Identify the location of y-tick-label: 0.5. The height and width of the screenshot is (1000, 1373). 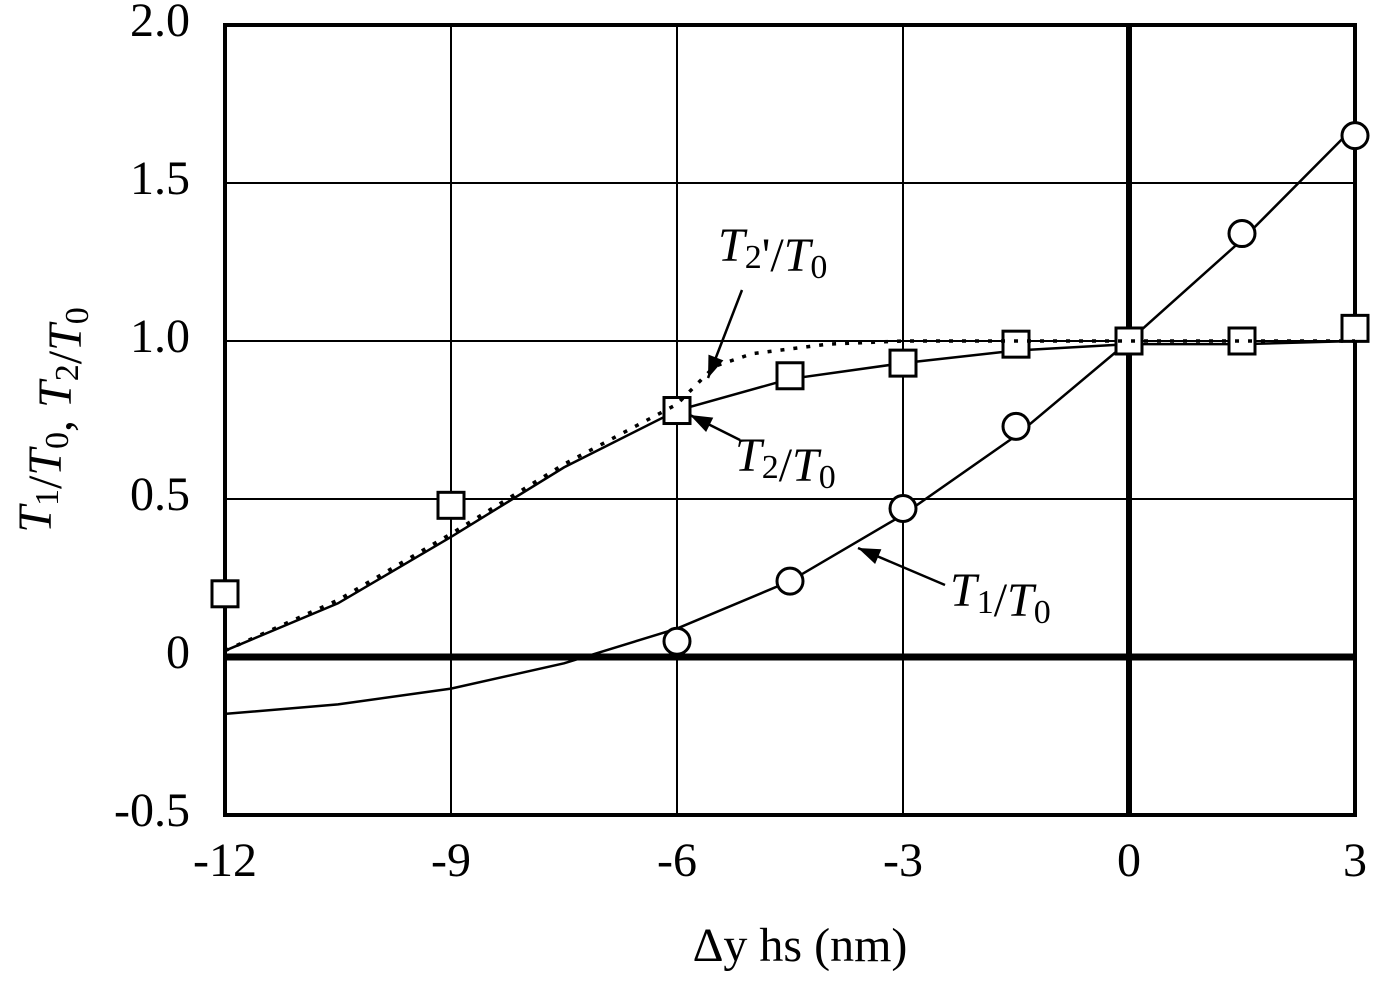
(160, 494).